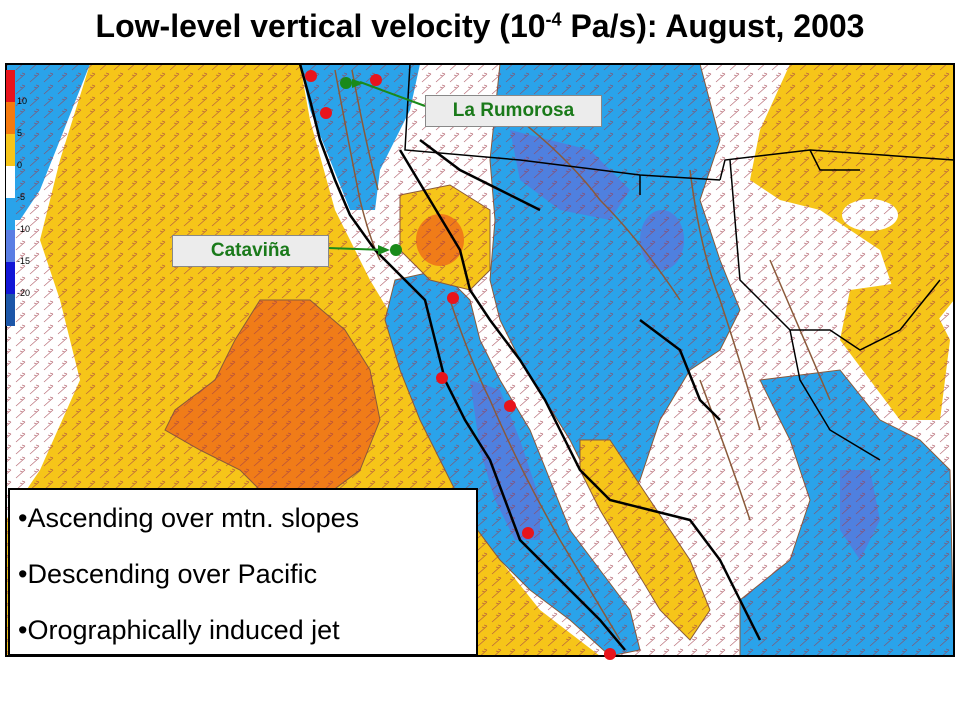  I want to click on catavina-marker, so click(364, 250).